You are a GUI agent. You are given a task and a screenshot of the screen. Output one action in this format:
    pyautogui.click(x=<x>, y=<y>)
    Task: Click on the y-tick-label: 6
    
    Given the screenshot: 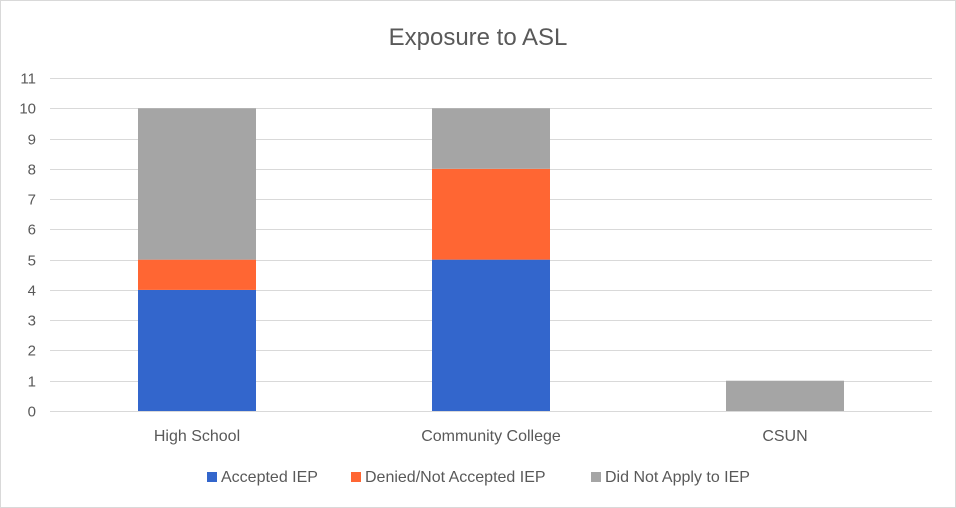 What is the action you would take?
    pyautogui.click(x=32, y=230)
    